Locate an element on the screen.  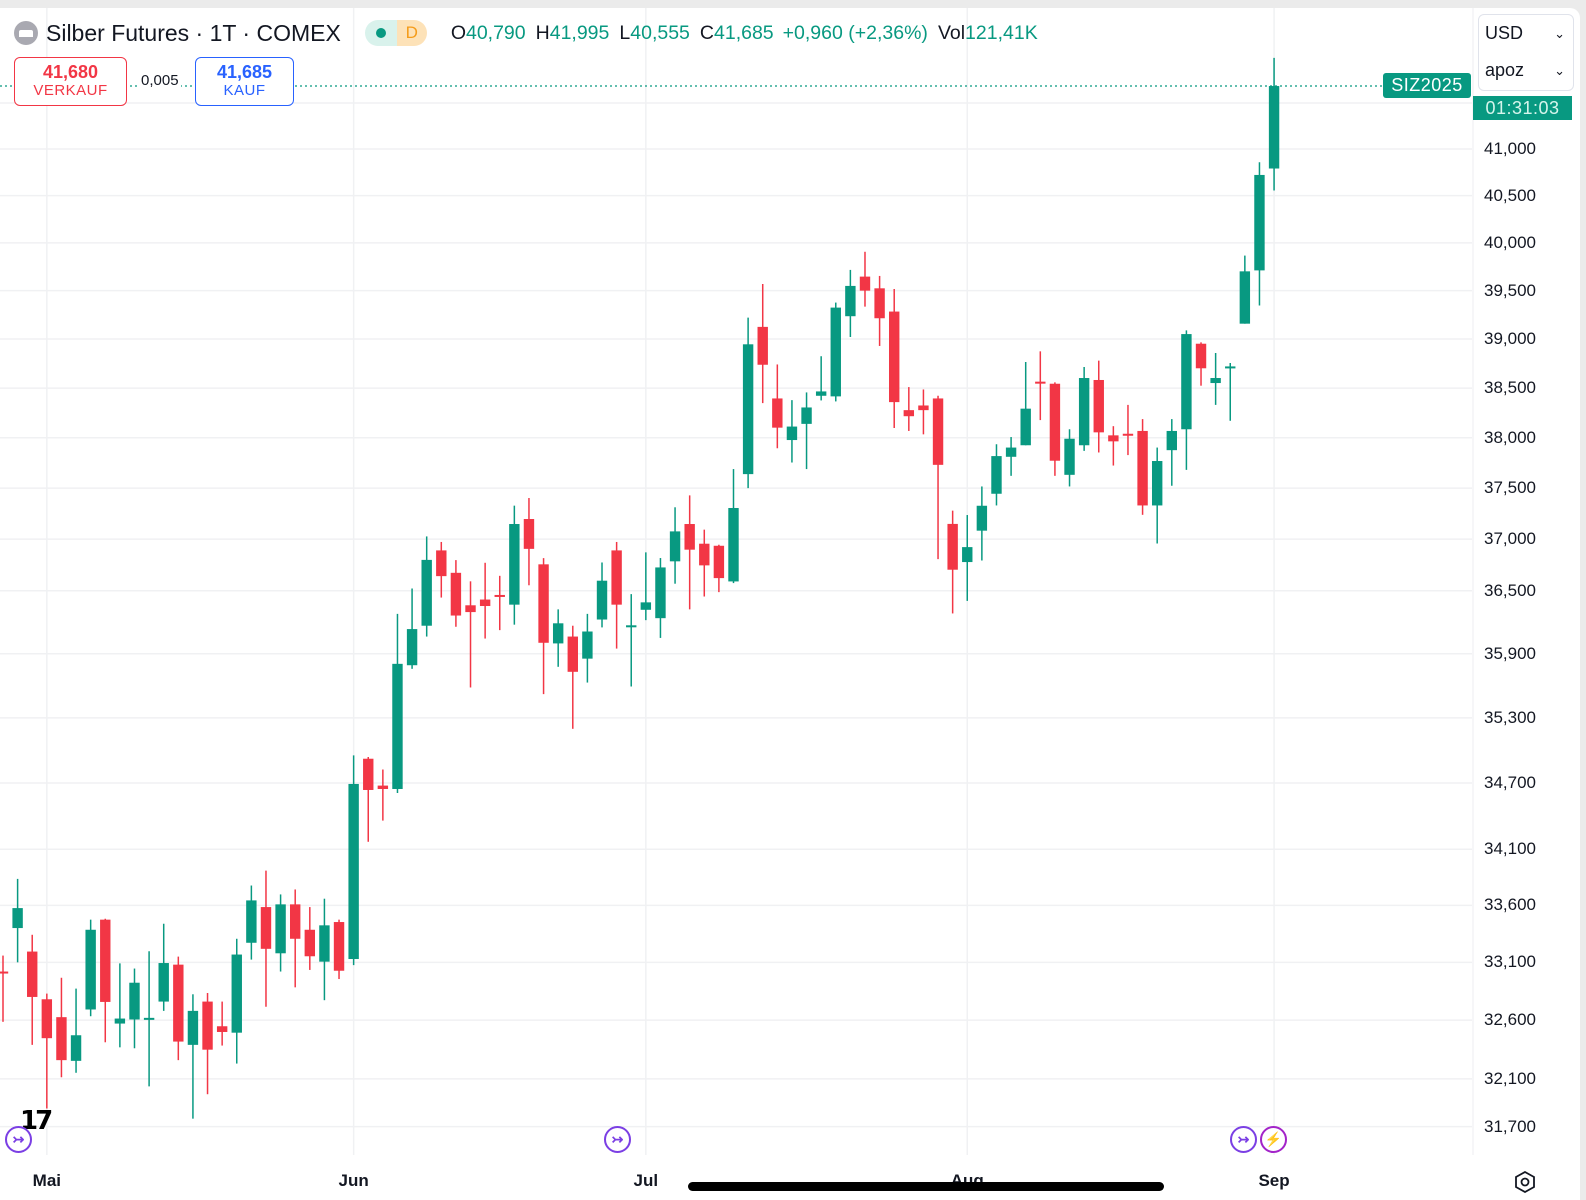
buy-button: 41,685 KAUF is located at coordinates (244, 81).